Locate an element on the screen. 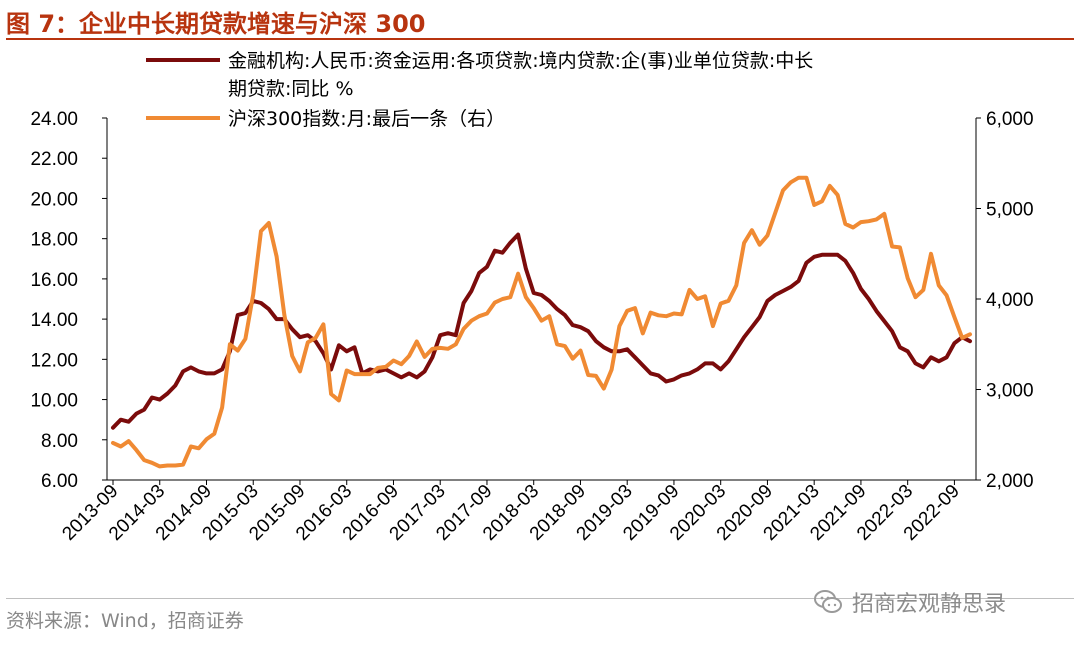 The height and width of the screenshot is (648, 1080). left-axis-tick-label: 14.00 is located at coordinates (54, 320).